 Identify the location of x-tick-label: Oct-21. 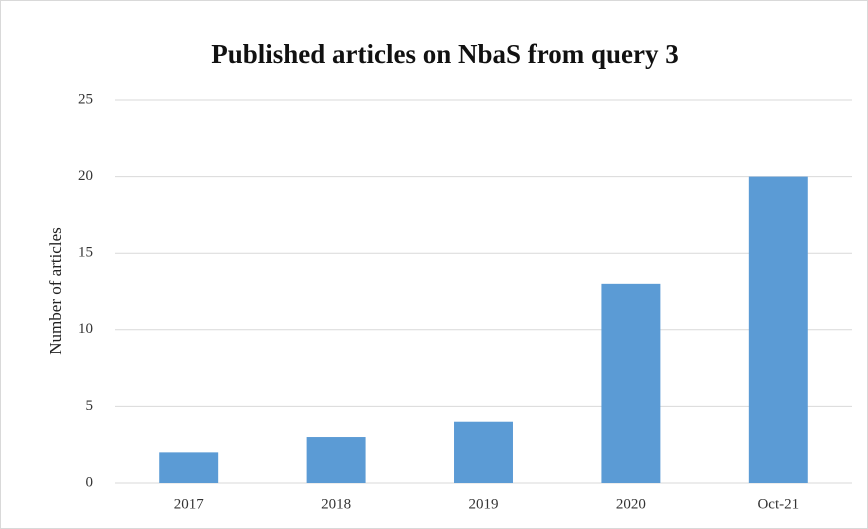
(778, 504).